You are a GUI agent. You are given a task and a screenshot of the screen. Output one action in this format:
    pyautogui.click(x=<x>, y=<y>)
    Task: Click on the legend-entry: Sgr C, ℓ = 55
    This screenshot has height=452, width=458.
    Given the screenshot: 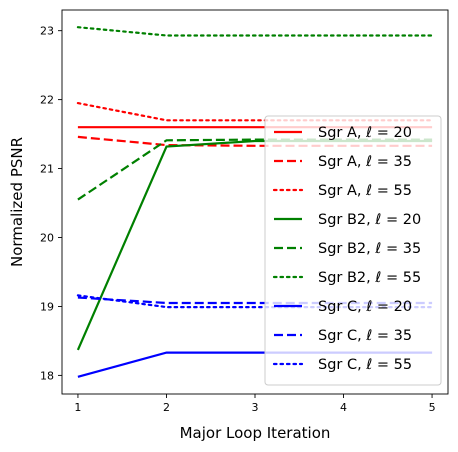 What is the action you would take?
    pyautogui.click(x=342, y=365)
    